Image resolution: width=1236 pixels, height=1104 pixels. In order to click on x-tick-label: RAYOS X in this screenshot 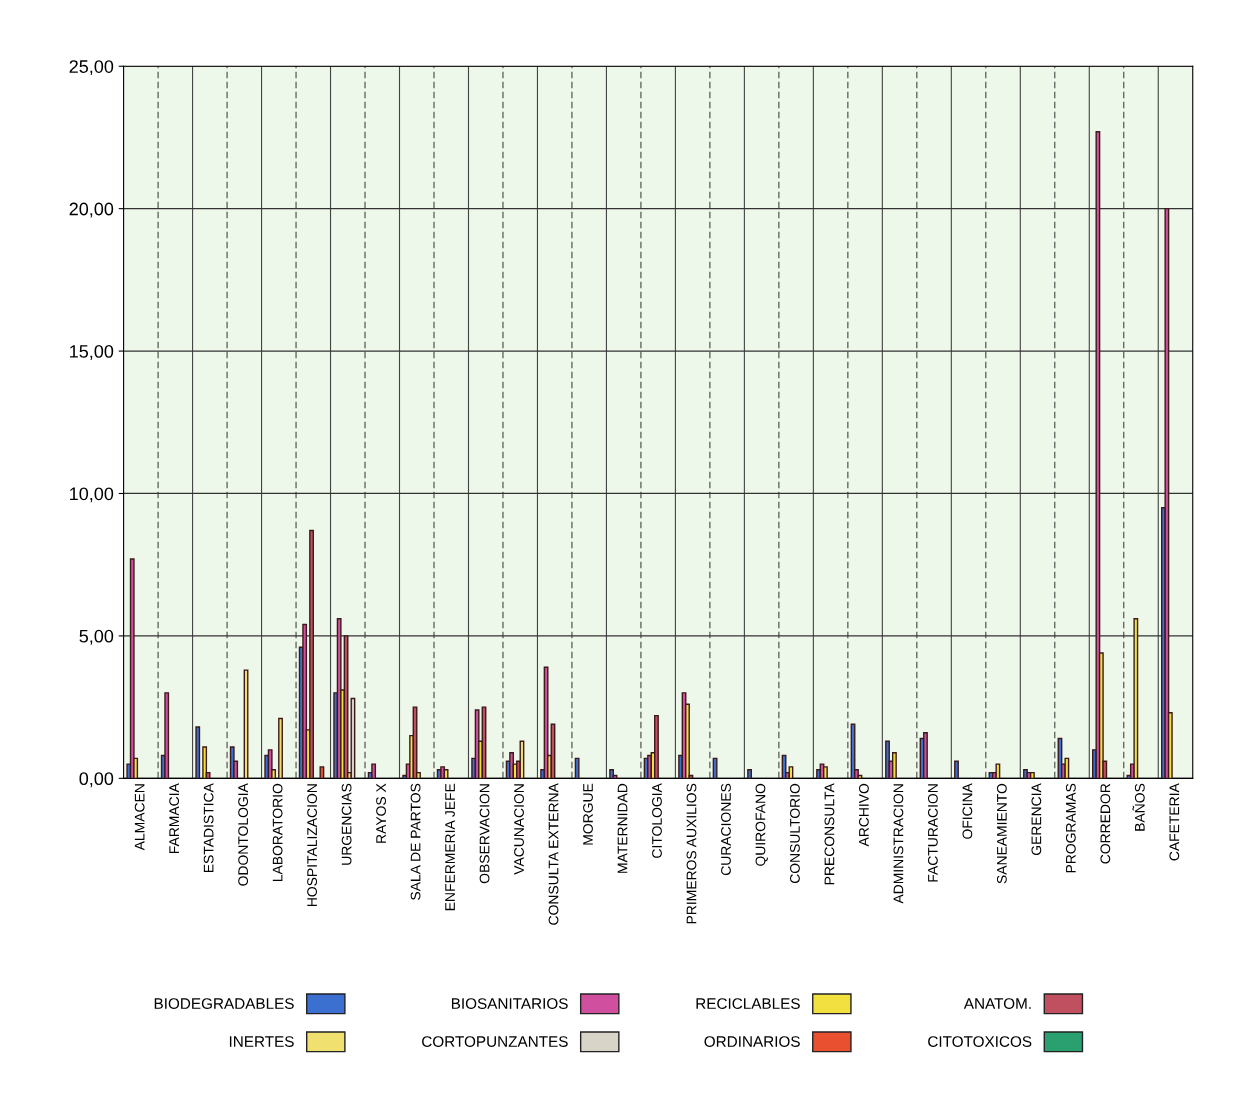, I will do `click(381, 813)`.